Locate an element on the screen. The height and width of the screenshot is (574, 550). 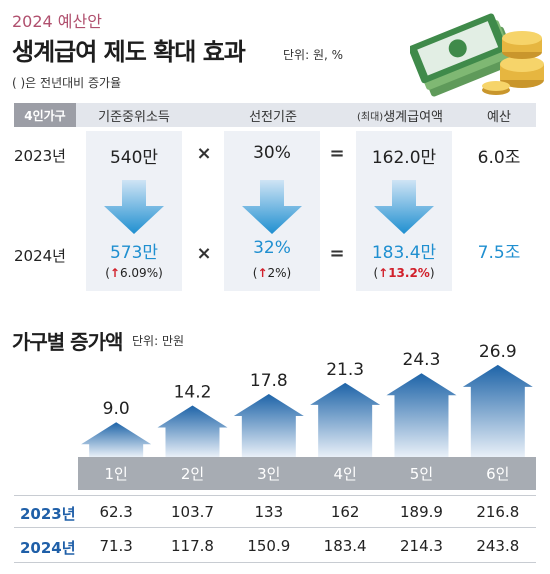
table2-cell: 214.3 is located at coordinates (421, 546).